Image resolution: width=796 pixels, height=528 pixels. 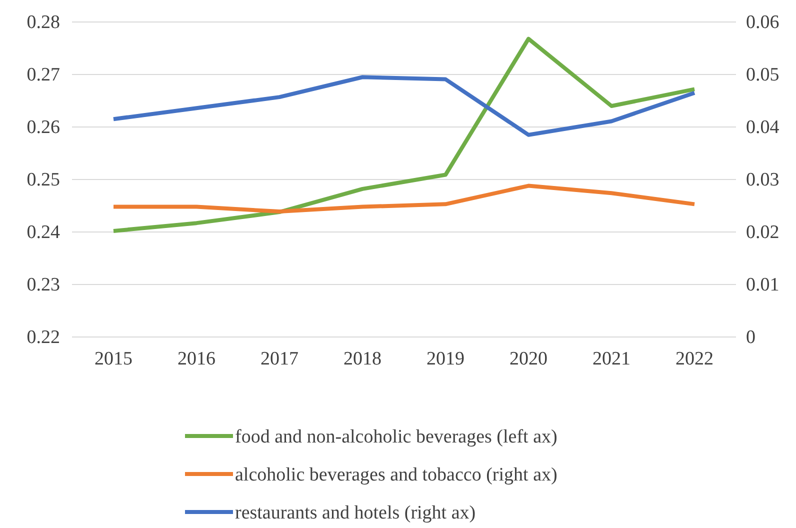 I want to click on y2-tick-label: 0.05, so click(x=763, y=75).